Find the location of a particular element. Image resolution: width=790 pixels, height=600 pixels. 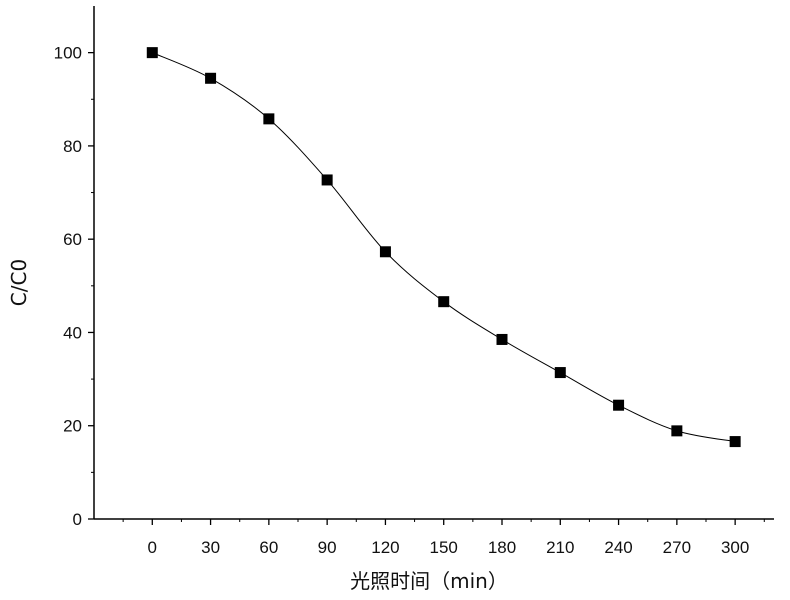

x-tick-label: 120 is located at coordinates (385, 547).